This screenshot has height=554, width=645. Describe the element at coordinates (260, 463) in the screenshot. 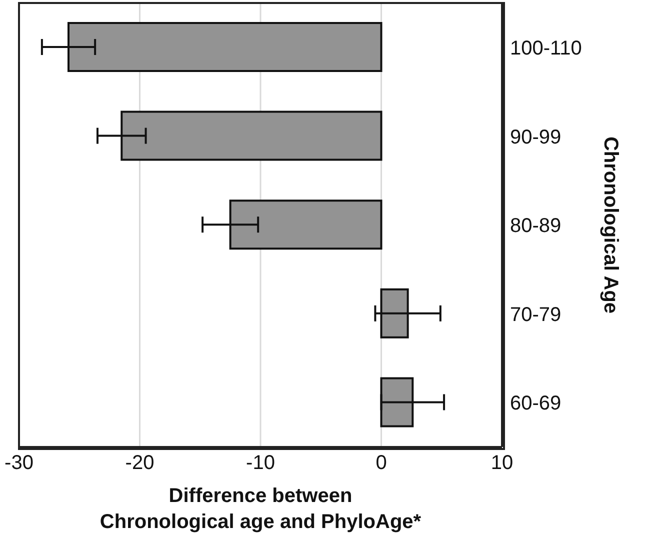

I see `x-tick-label: -10` at that location.